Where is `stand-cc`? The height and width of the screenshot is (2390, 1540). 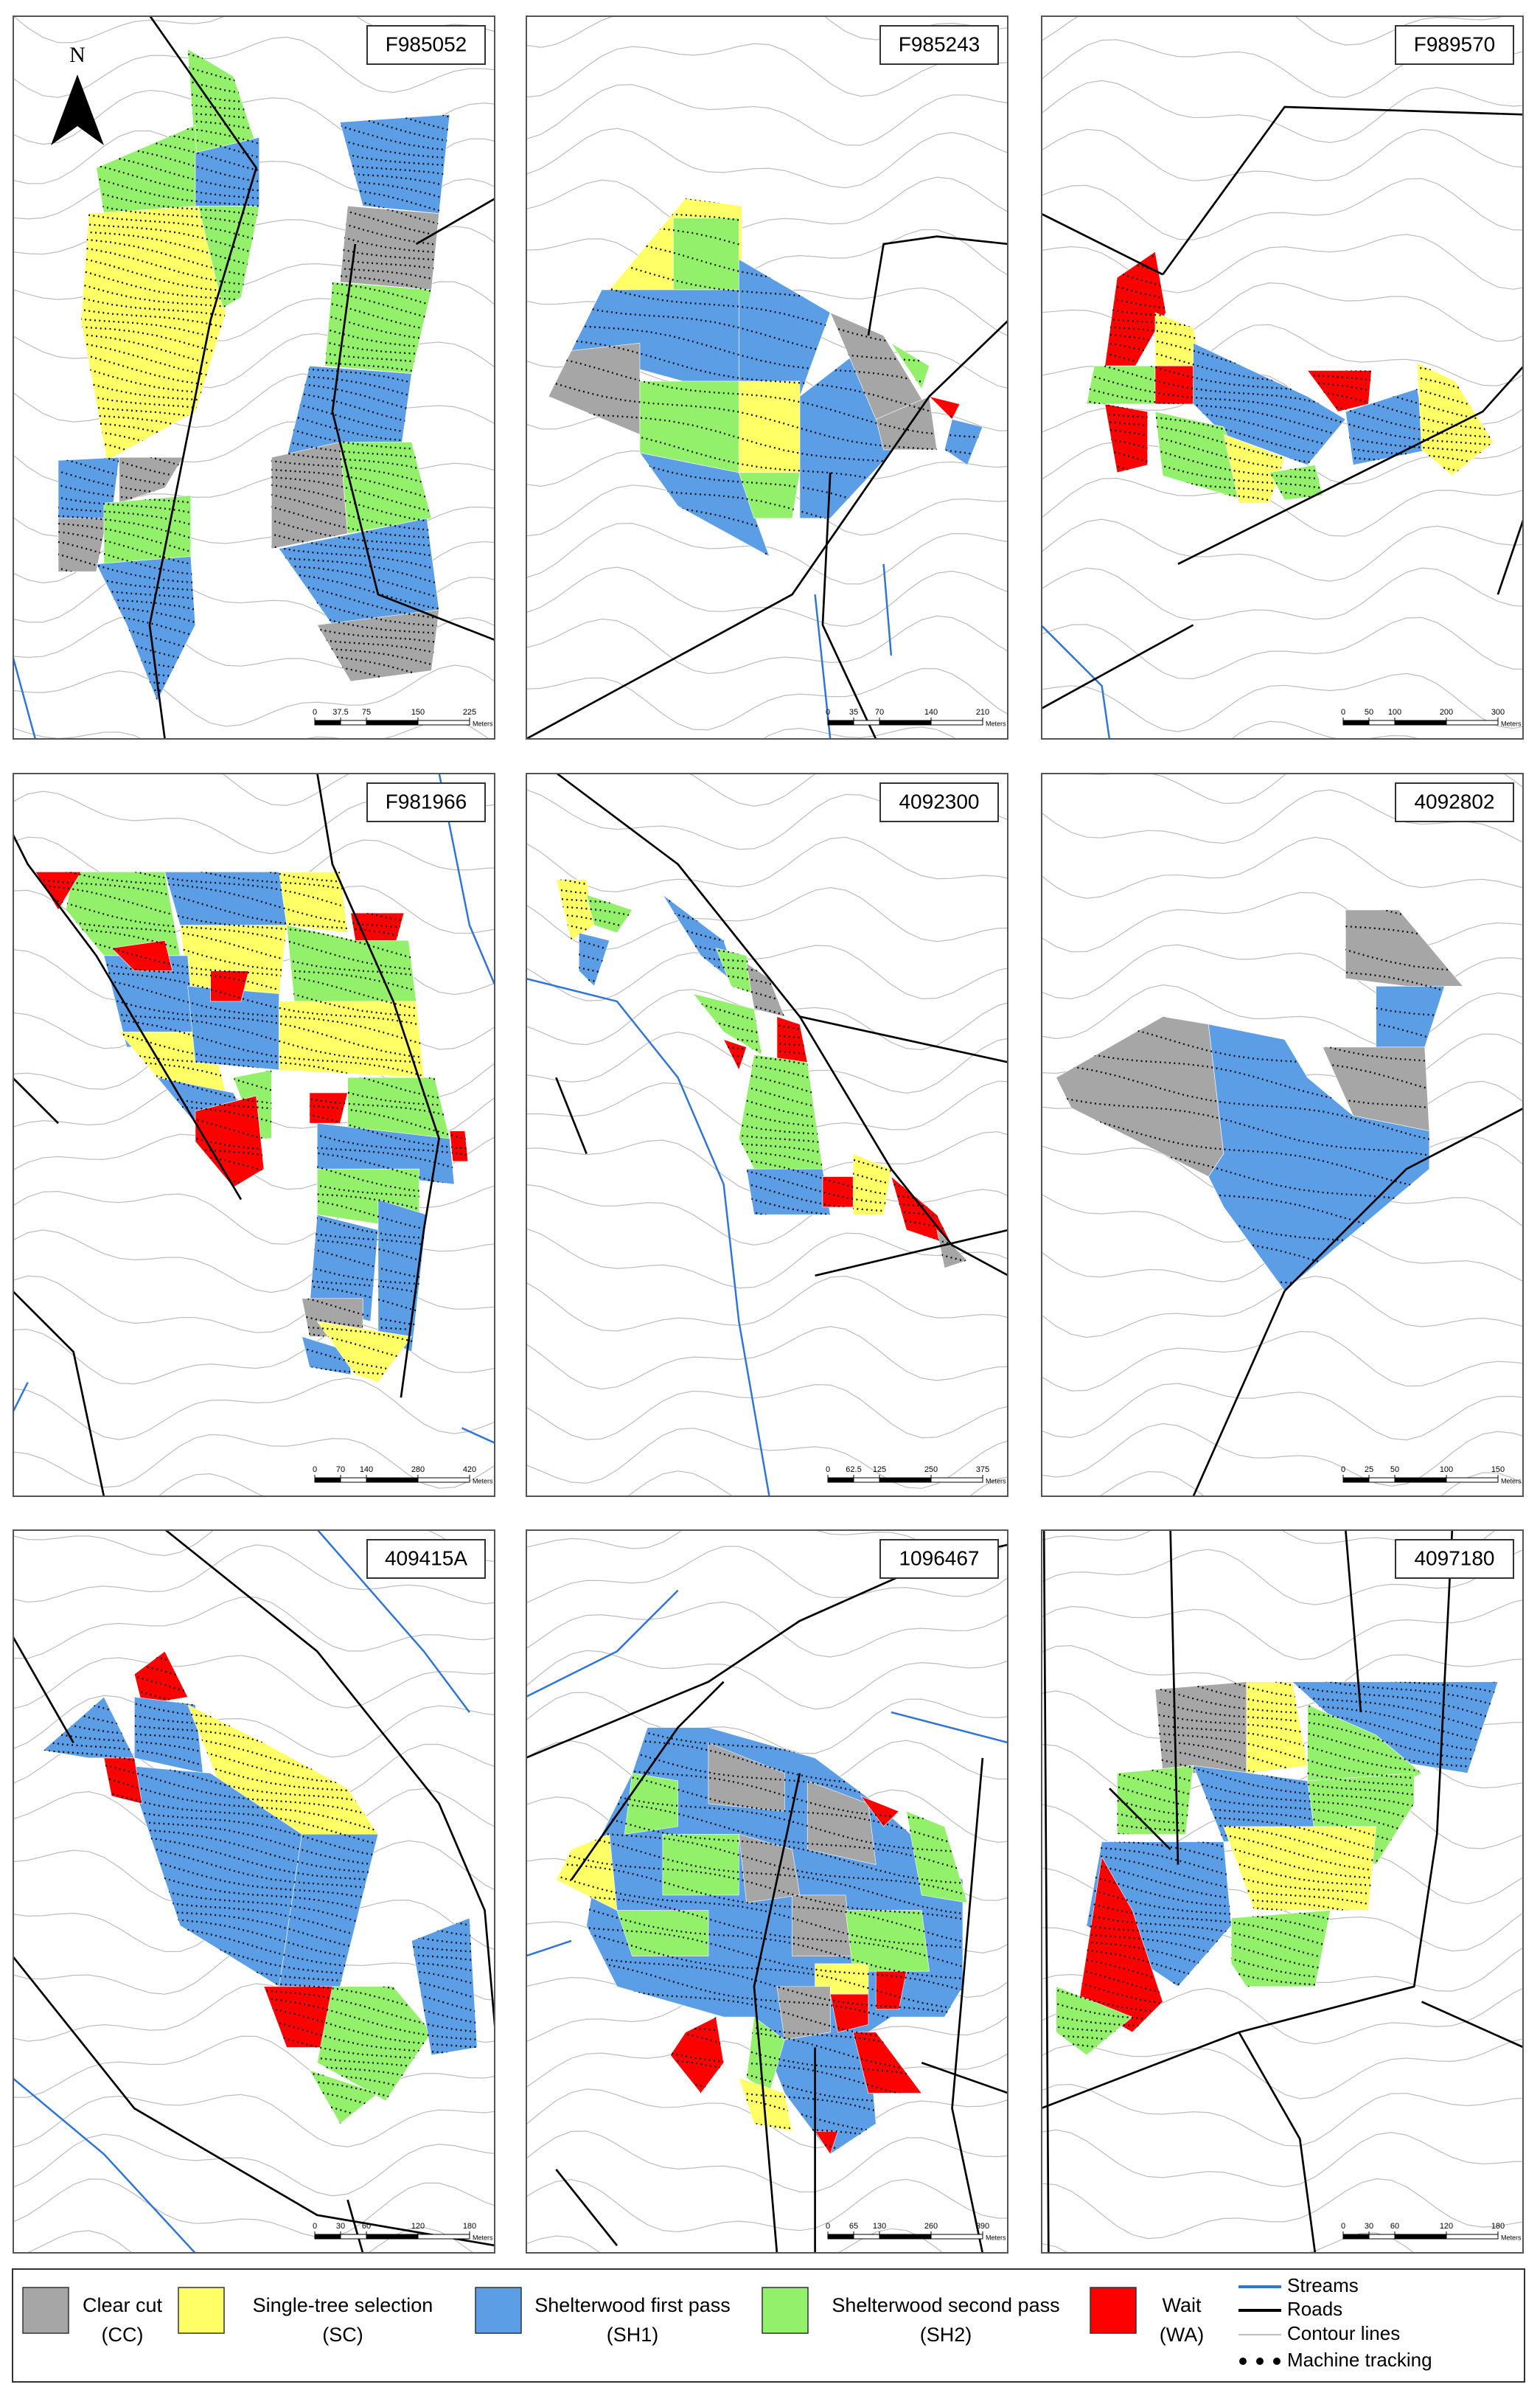 stand-cc is located at coordinates (906, 423).